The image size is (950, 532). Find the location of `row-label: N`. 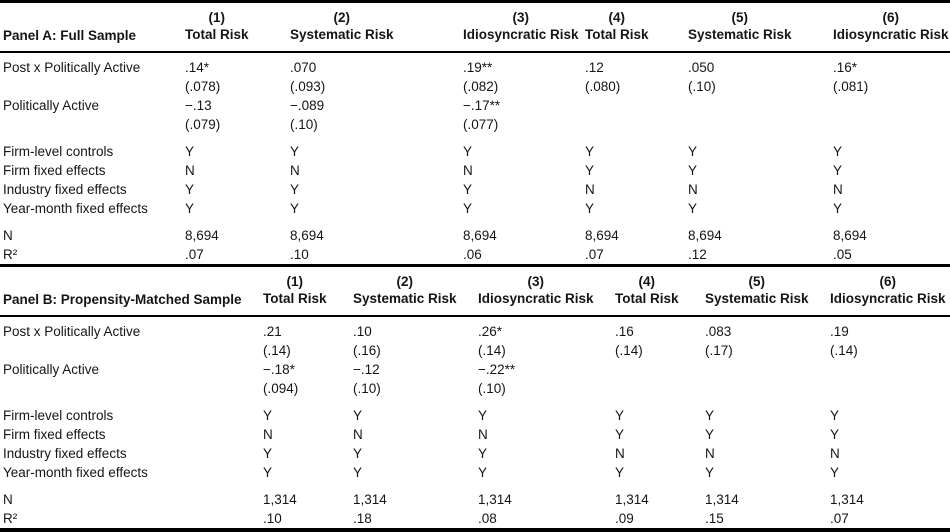

row-label: N is located at coordinates (8, 499).